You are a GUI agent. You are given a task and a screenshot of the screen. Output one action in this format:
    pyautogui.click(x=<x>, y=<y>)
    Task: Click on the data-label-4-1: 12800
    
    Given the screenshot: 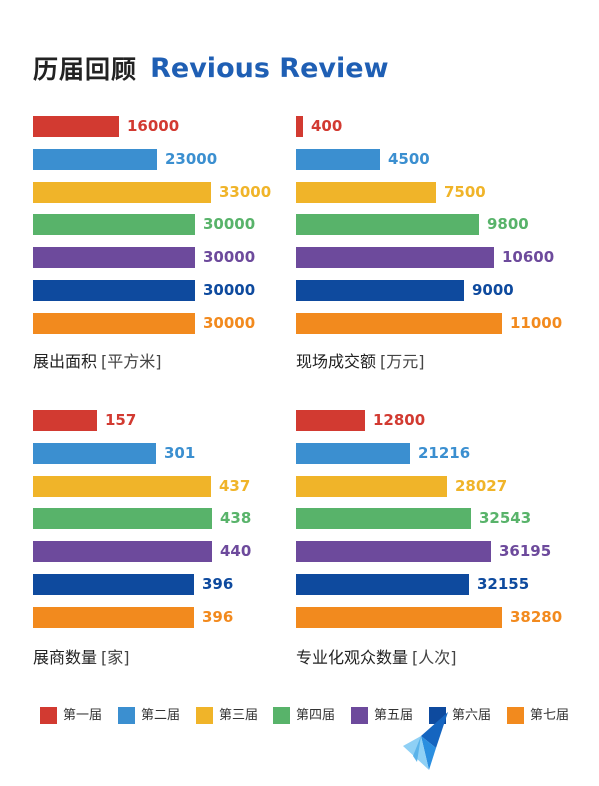 What is the action you would take?
    pyautogui.click(x=399, y=420)
    